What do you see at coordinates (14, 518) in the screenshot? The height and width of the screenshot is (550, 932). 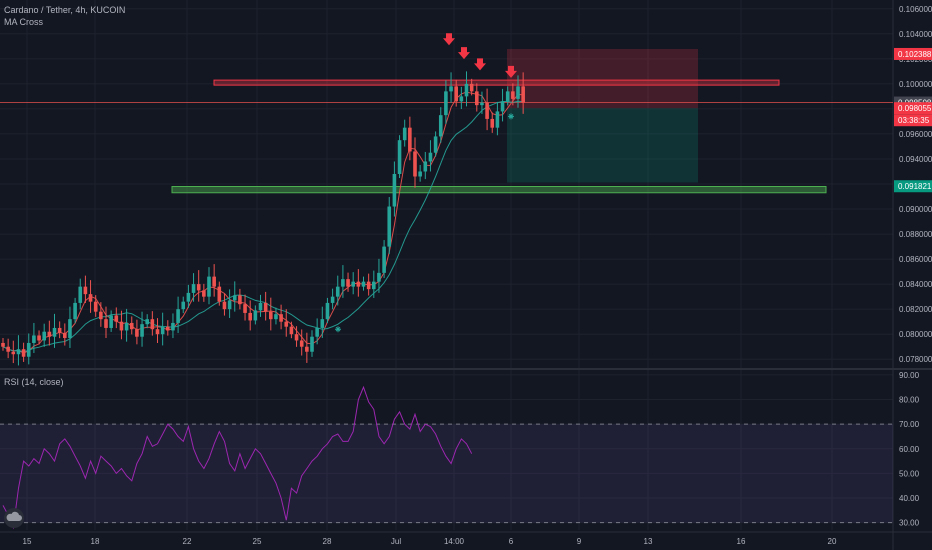 I see `cloud-logo-icon` at bounding box center [14, 518].